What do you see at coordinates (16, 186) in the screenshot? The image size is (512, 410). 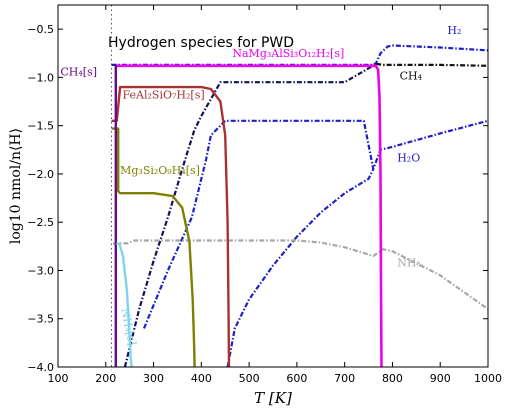 I see `y-axis-label: log10 nmol/n⟨H⟩` at bounding box center [16, 186].